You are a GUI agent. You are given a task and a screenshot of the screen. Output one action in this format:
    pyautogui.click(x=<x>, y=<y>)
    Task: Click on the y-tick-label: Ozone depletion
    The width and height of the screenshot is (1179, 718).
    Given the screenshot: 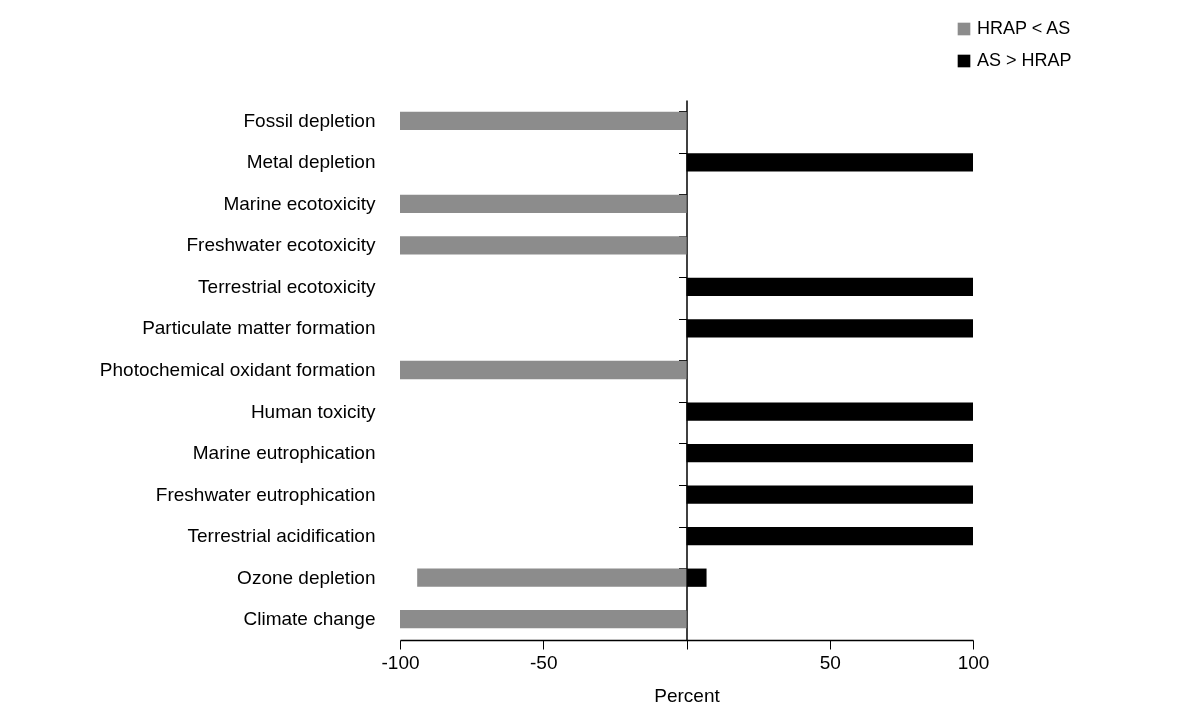 What is the action you would take?
    pyautogui.click(x=306, y=577)
    